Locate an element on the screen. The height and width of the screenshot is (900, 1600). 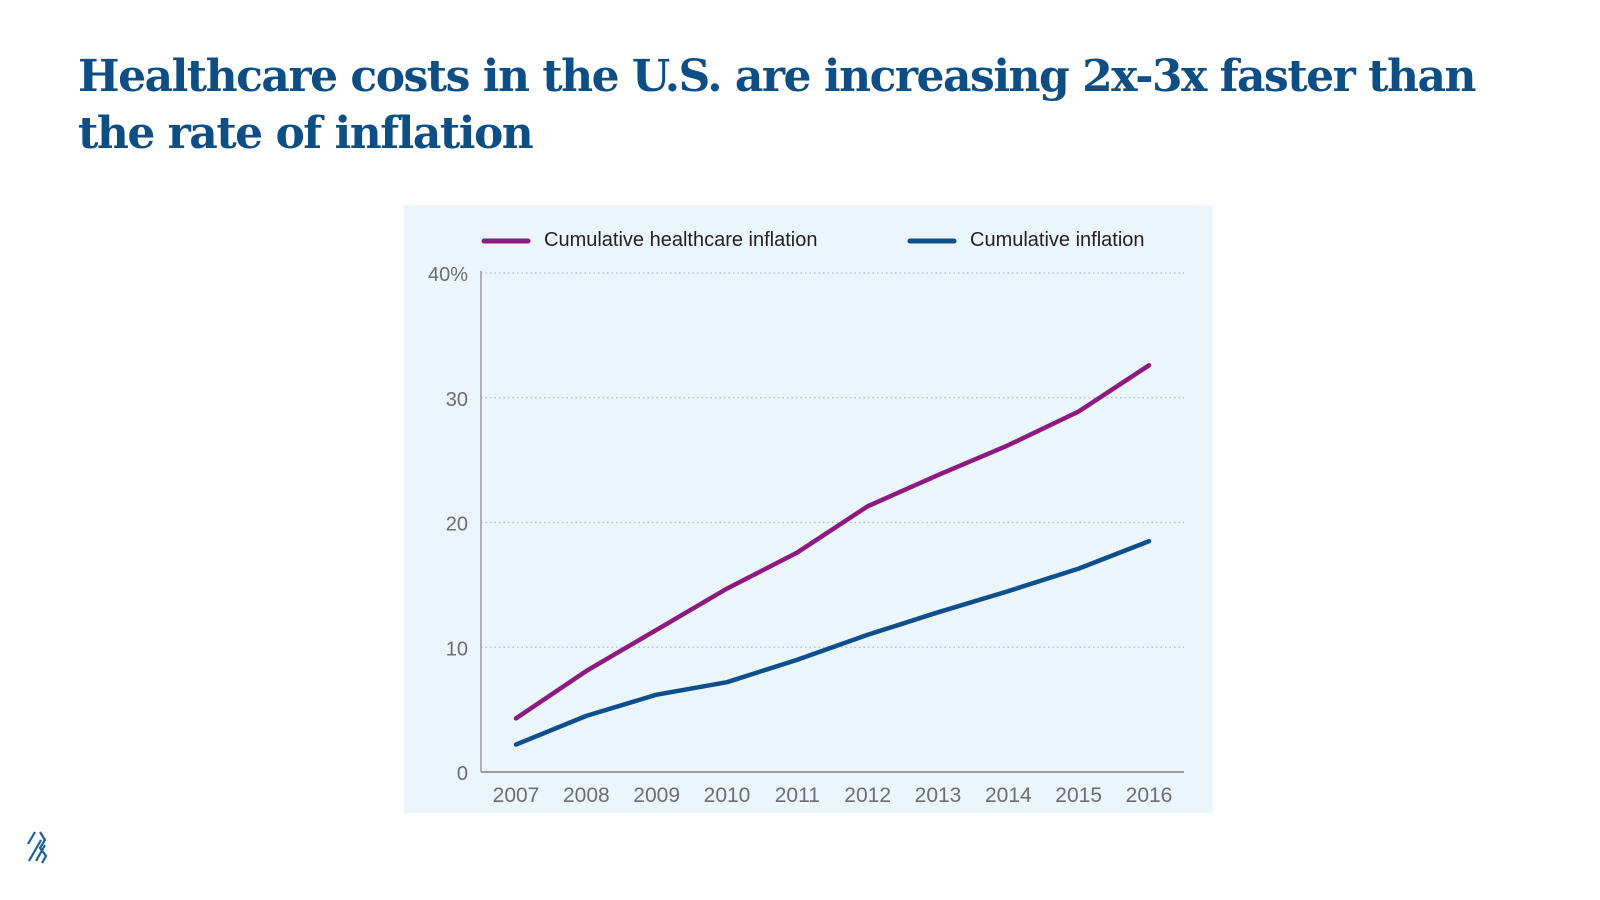
x-tick-label: 2007 is located at coordinates (516, 795).